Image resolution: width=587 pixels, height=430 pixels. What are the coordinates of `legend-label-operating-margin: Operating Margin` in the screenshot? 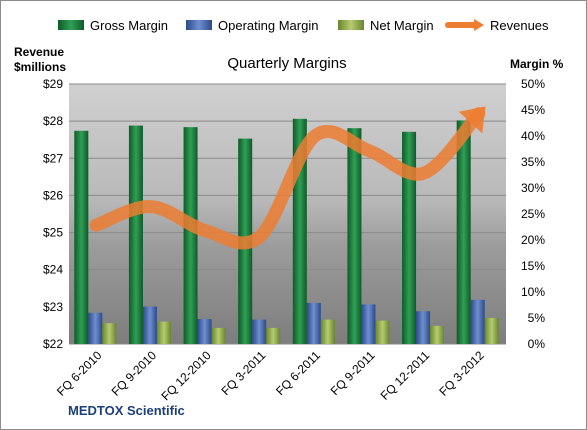 It's located at (268, 25).